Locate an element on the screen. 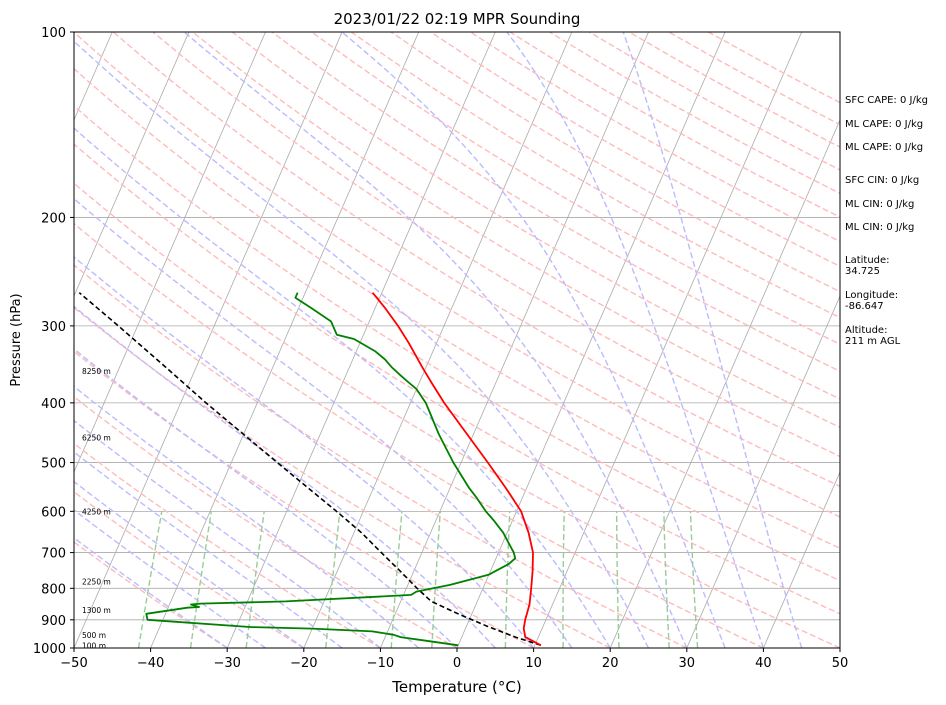 Image resolution: width=946 pixels, height=705 pixels. y-tick-label: 300 is located at coordinates (53, 327).